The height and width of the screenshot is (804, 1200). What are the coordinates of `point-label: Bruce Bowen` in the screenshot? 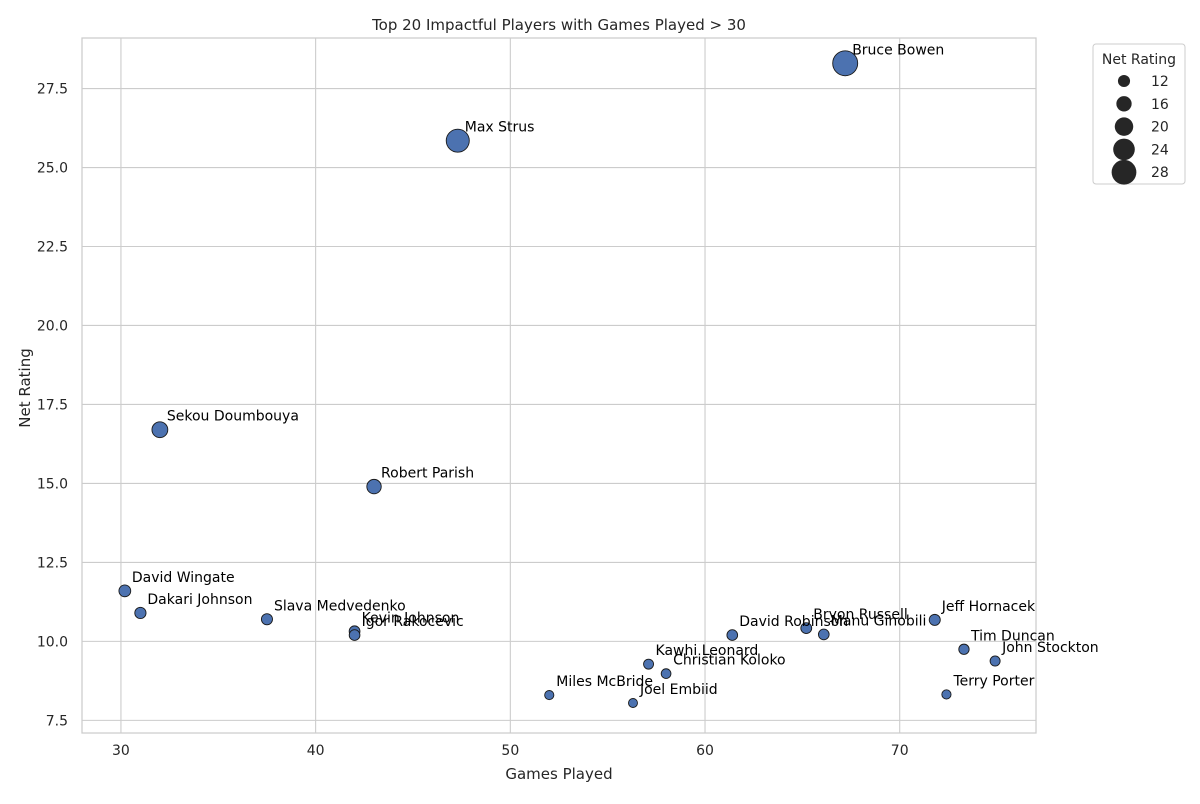 It's located at (898, 50).